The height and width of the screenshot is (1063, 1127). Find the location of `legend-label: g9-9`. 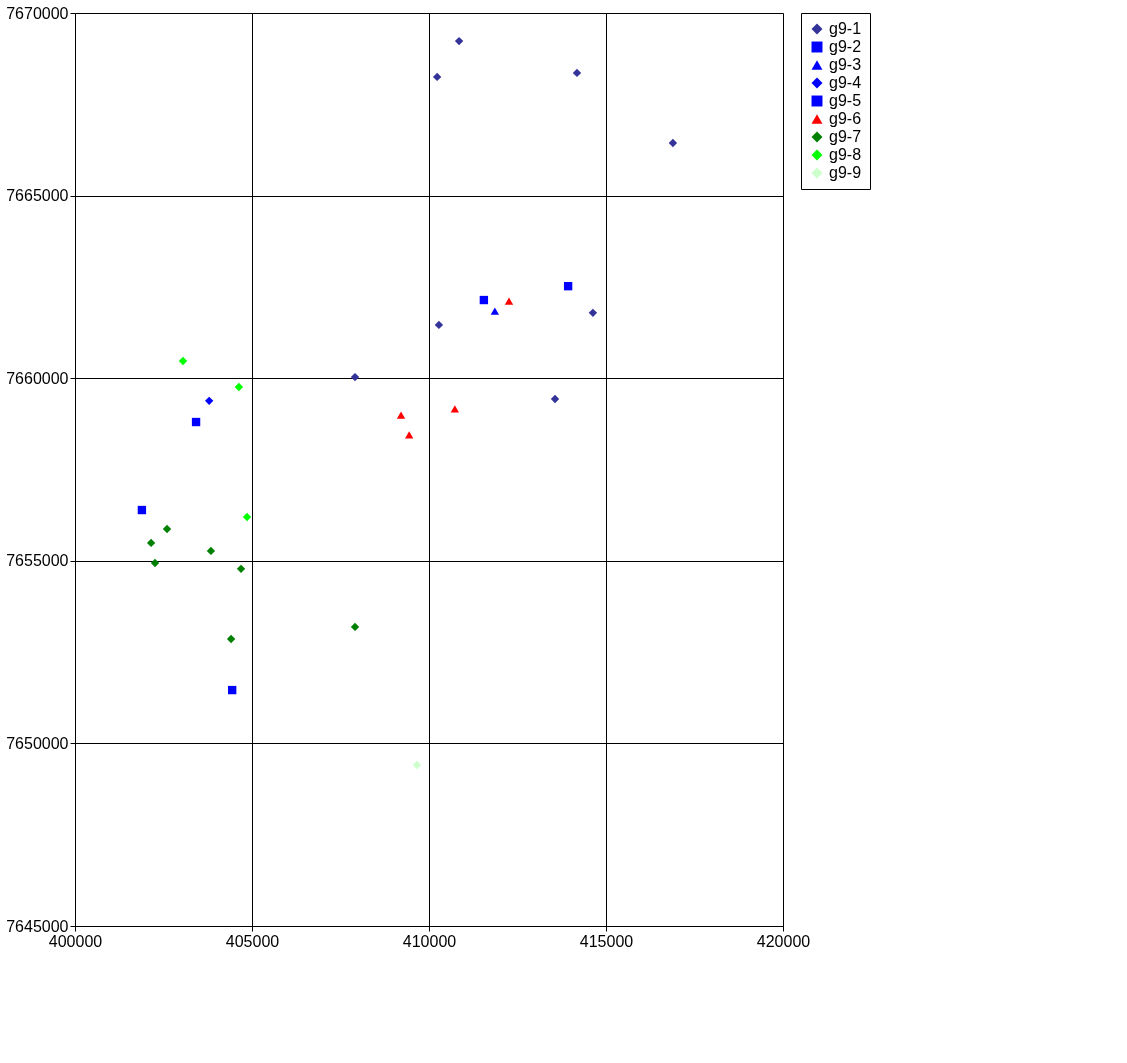

legend-label: g9-9 is located at coordinates (845, 172).